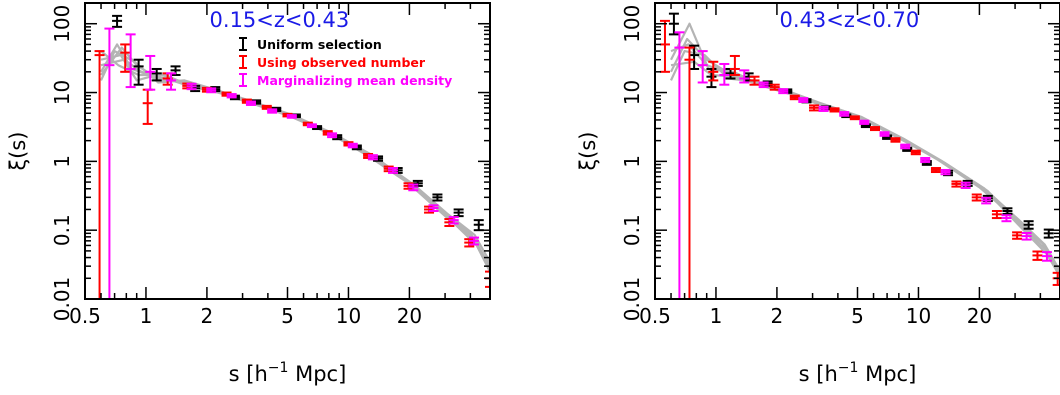 Image resolution: width=1060 pixels, height=395 pixels. What do you see at coordinates (632, 24) in the screenshot?
I see `y-tick-label: 100` at bounding box center [632, 24].